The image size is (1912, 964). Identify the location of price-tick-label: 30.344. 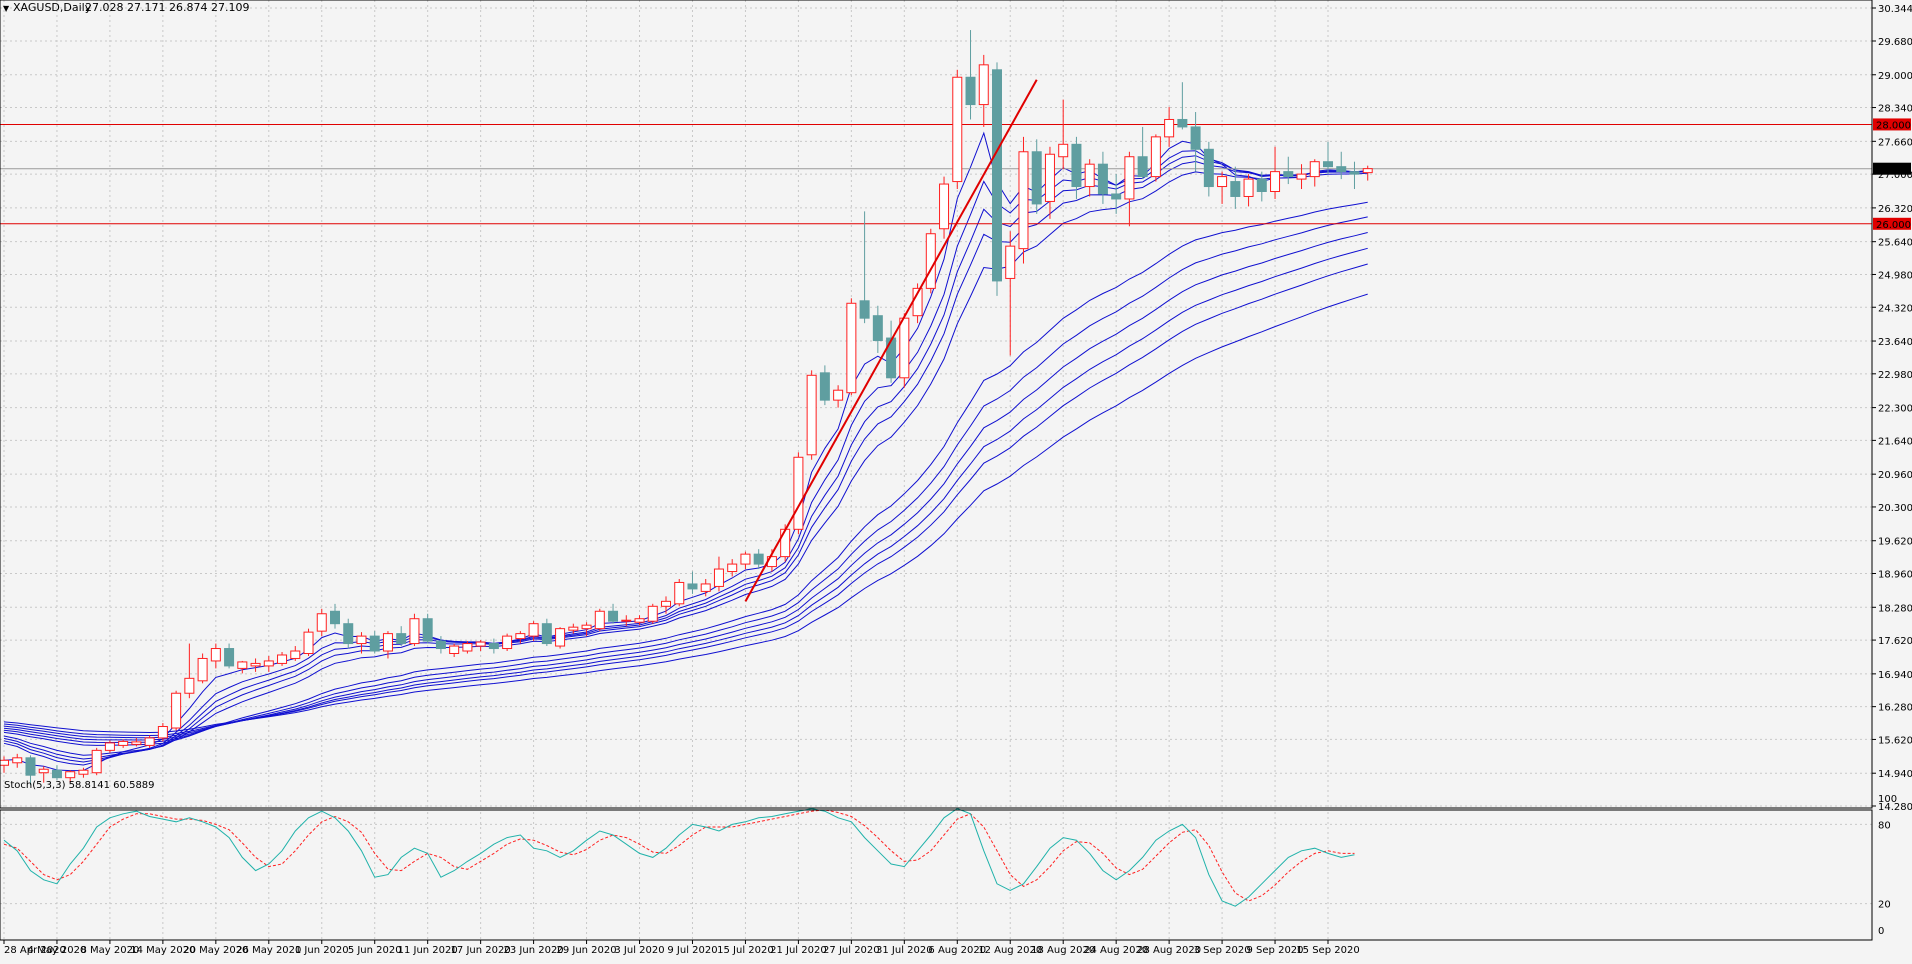
(1895, 9).